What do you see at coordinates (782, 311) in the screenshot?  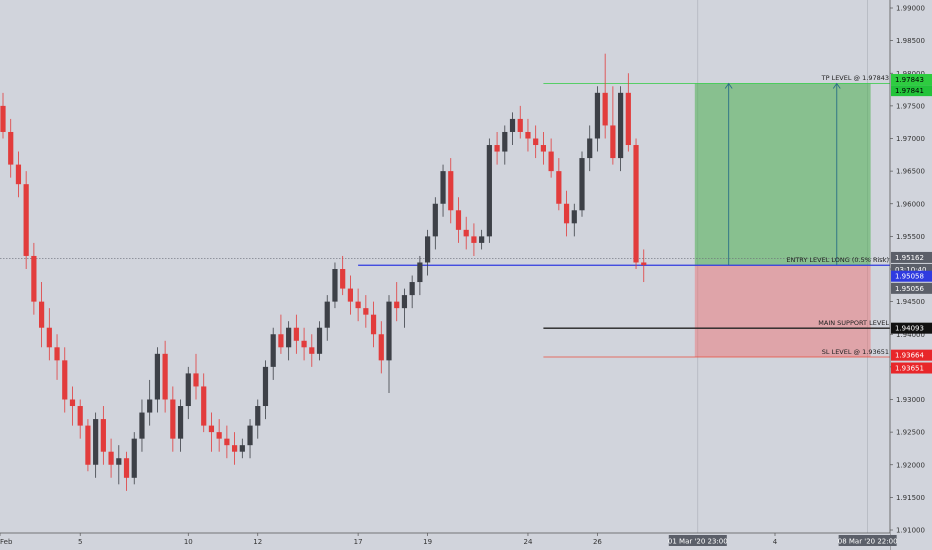 I see `loss-zone` at bounding box center [782, 311].